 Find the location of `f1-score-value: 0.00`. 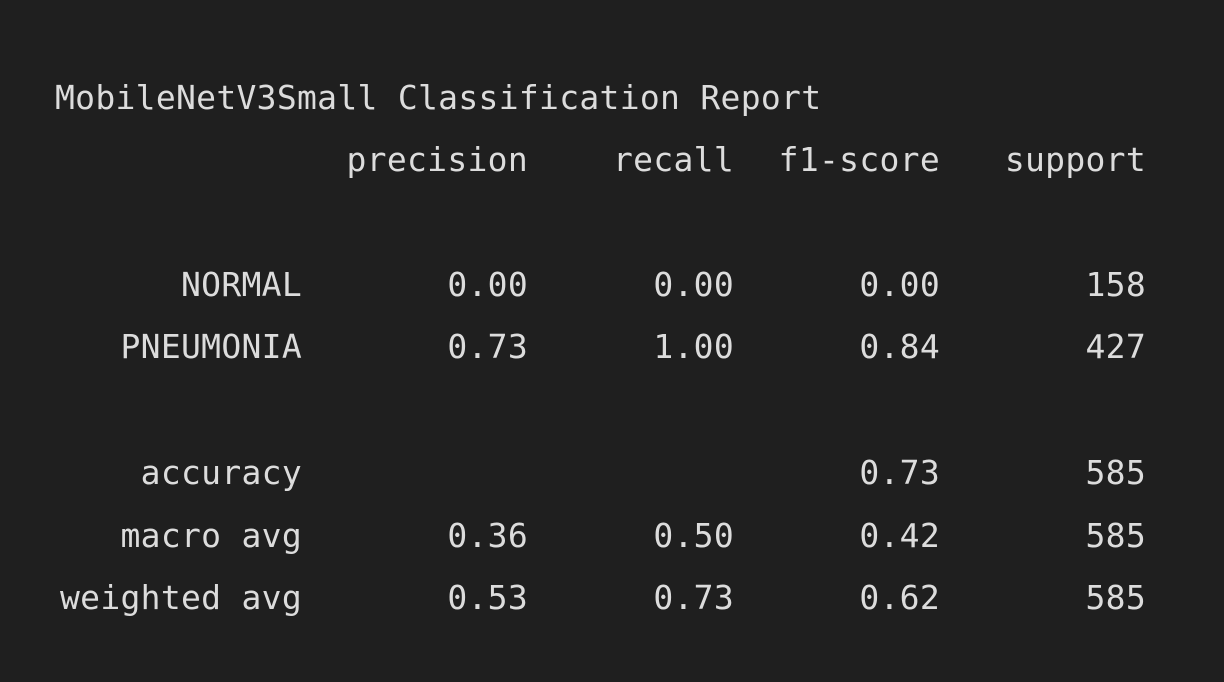

f1-score-value: 0.00 is located at coordinates (899, 284).